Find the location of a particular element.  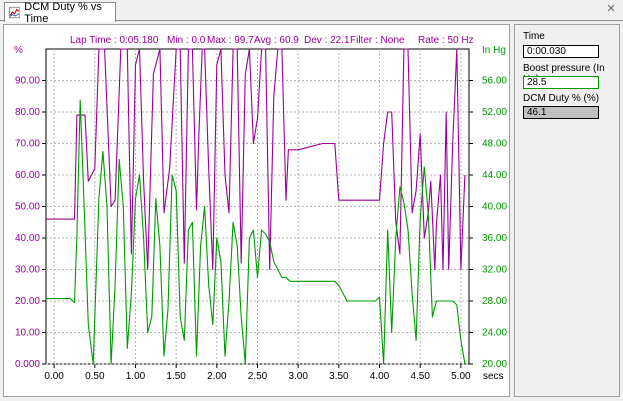

stat-filter: Filter : None is located at coordinates (377, 40).